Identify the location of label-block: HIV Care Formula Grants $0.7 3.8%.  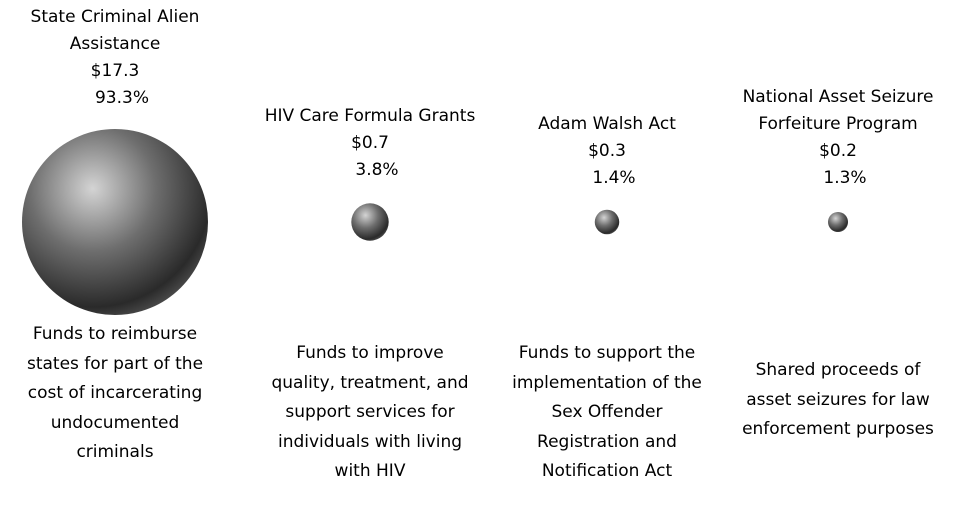
(370, 143).